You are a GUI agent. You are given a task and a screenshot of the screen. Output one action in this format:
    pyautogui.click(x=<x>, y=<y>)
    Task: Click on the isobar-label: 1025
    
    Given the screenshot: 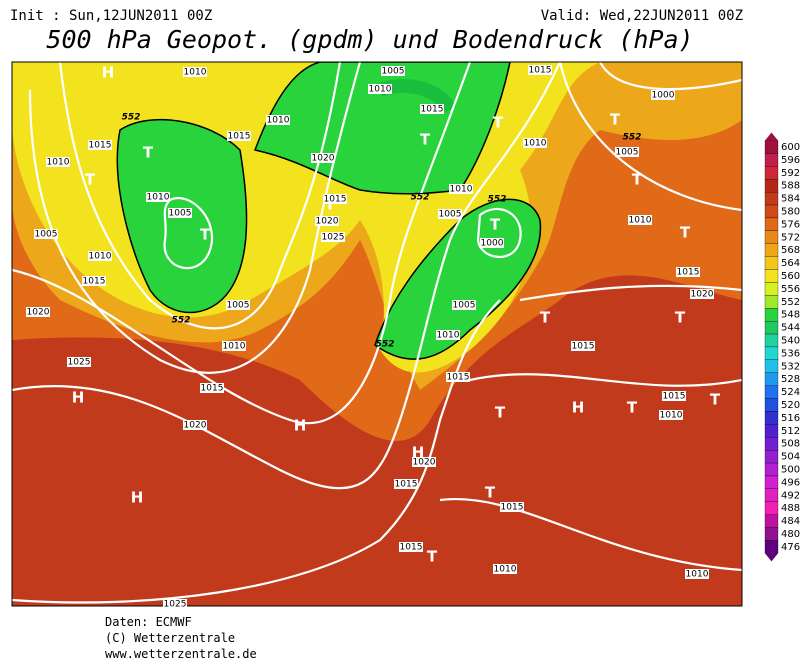 What is the action you would take?
    pyautogui.click(x=175, y=605)
    